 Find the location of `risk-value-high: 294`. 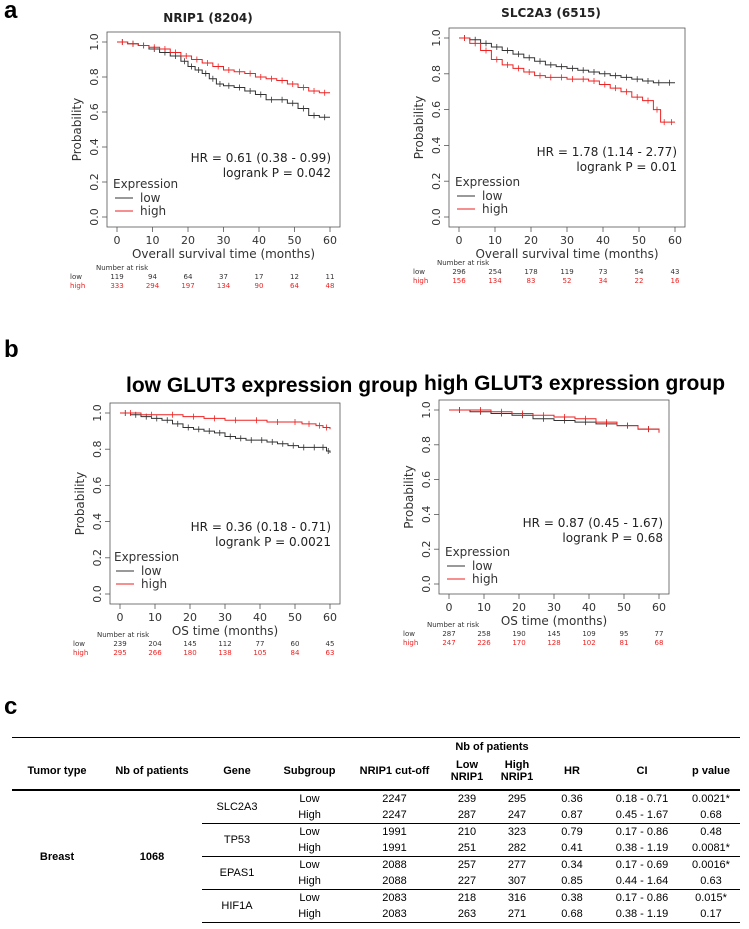

risk-value-high: 294 is located at coordinates (153, 286).